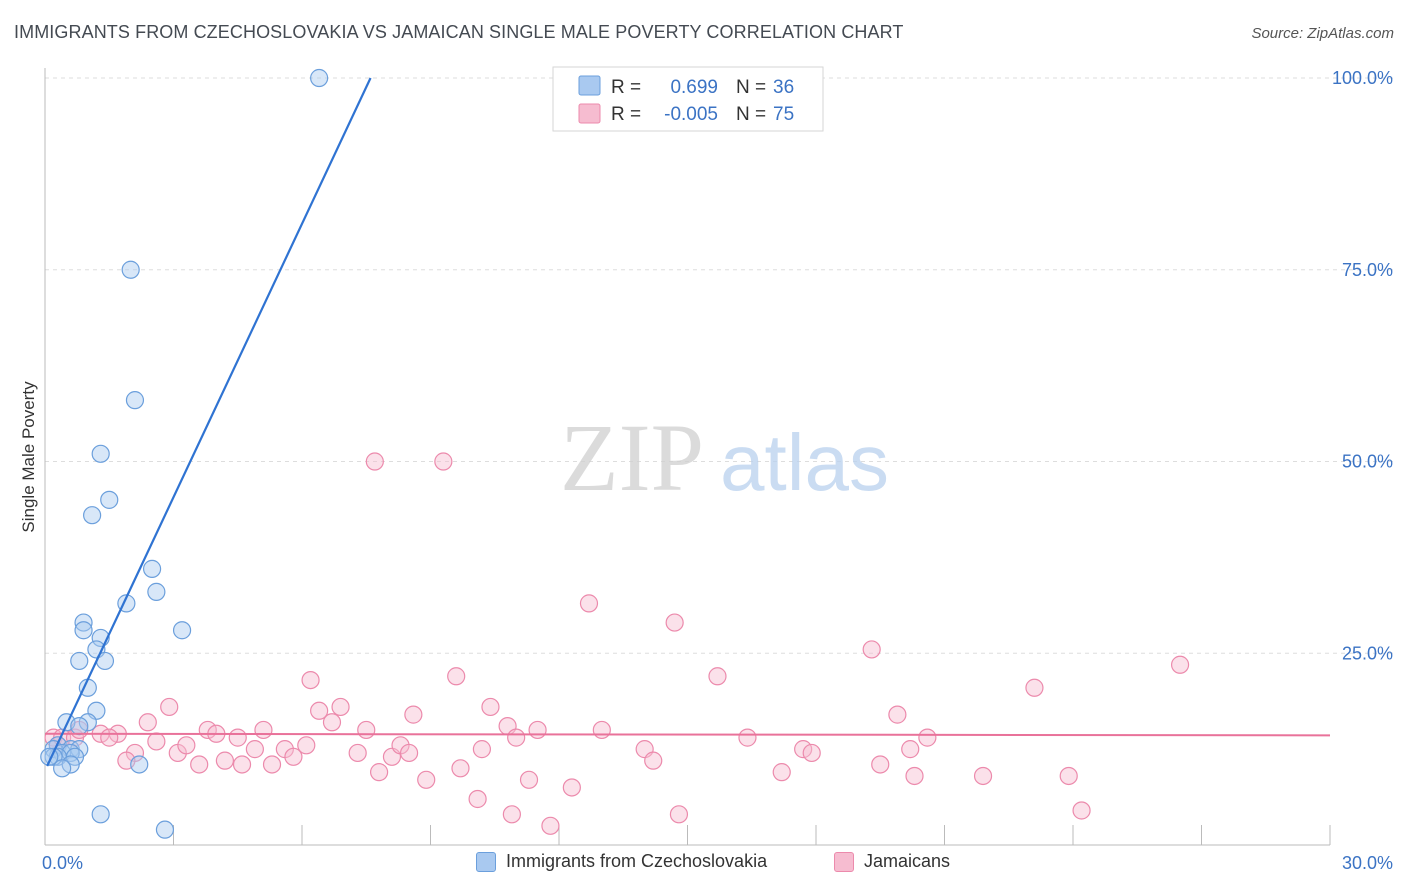  Describe the element at coordinates (1367, 653) in the screenshot. I see `y-tick-label-0: 25.0%` at that location.